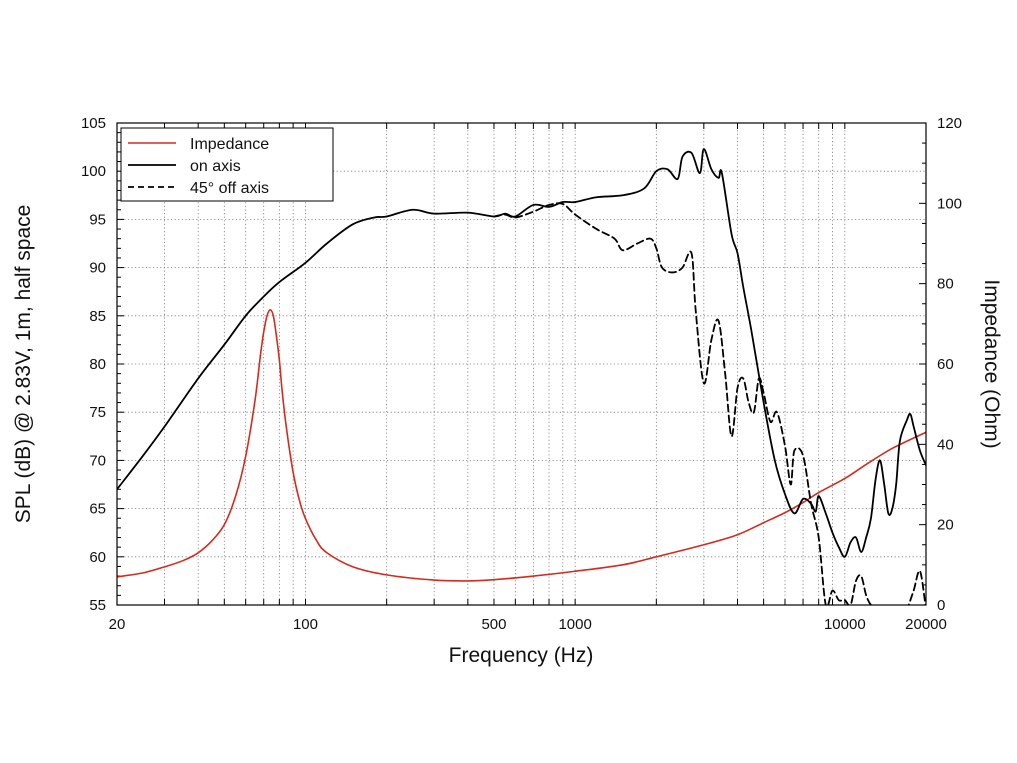 This screenshot has width=1017, height=763. I want to click on y-tick-label: 70, so click(97, 460).